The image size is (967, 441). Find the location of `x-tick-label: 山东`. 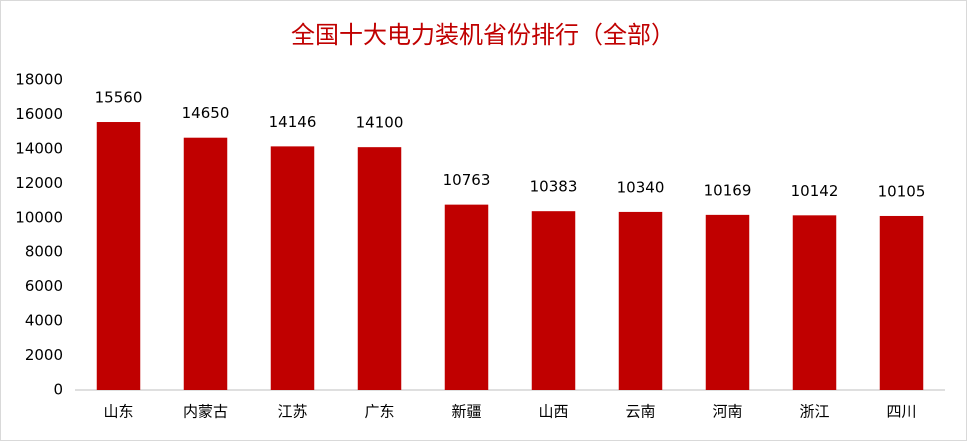

x-tick-label: 山东 is located at coordinates (118, 412).